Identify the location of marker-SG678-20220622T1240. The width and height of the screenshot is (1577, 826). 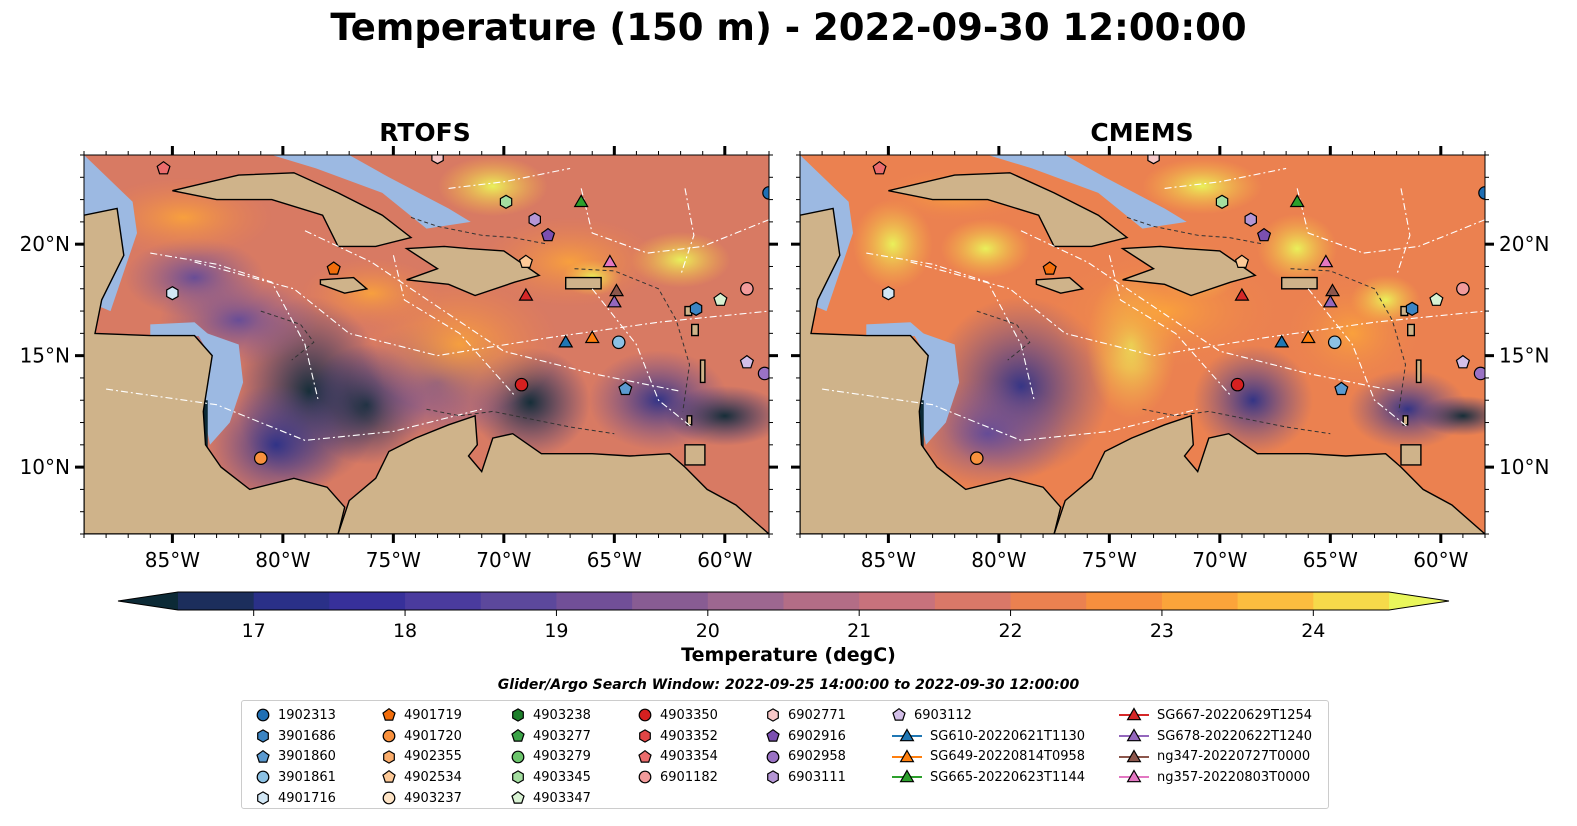
(1330, 301).